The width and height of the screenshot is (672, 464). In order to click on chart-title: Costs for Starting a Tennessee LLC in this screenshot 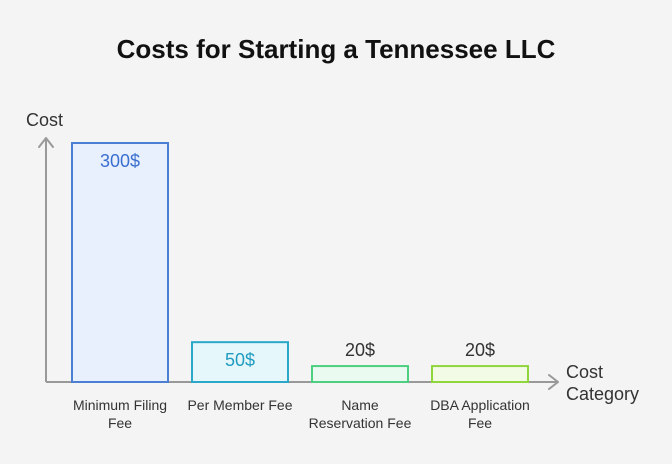, I will do `click(336, 49)`.